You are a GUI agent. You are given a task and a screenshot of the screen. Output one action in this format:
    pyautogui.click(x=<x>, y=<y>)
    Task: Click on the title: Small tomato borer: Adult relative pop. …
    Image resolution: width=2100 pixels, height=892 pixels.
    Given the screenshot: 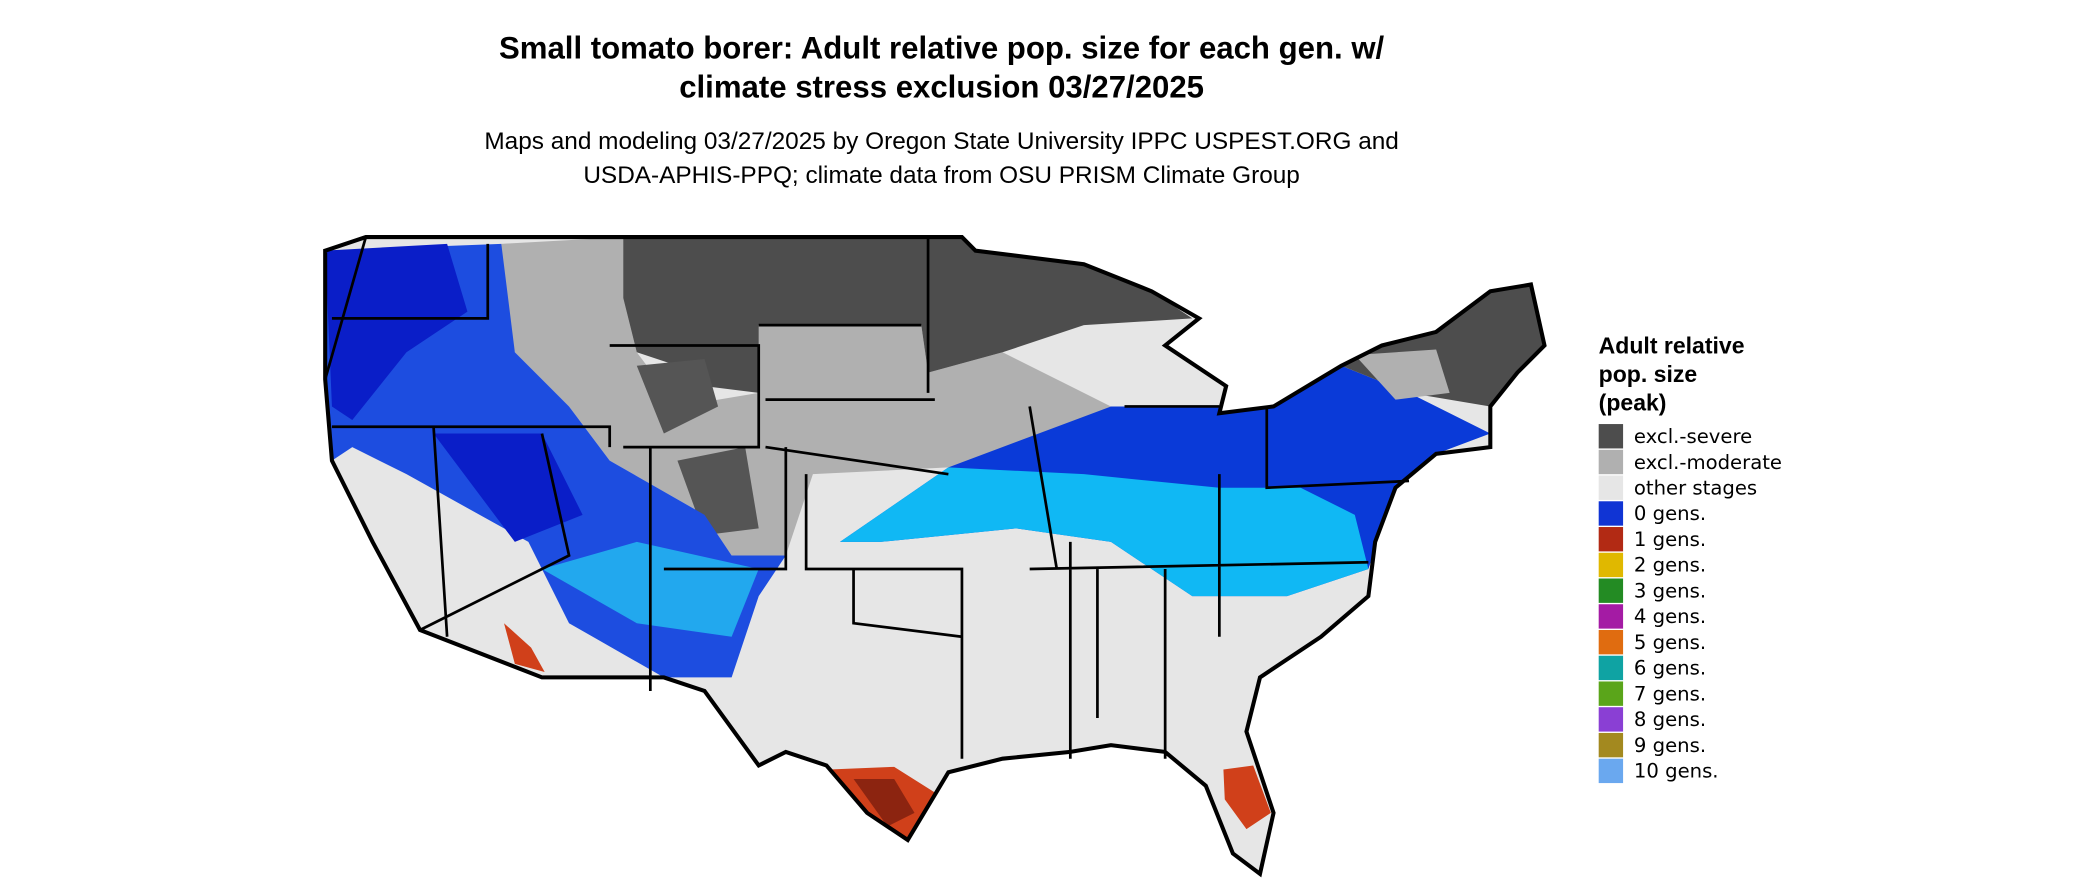 What is the action you would take?
    pyautogui.click(x=942, y=47)
    